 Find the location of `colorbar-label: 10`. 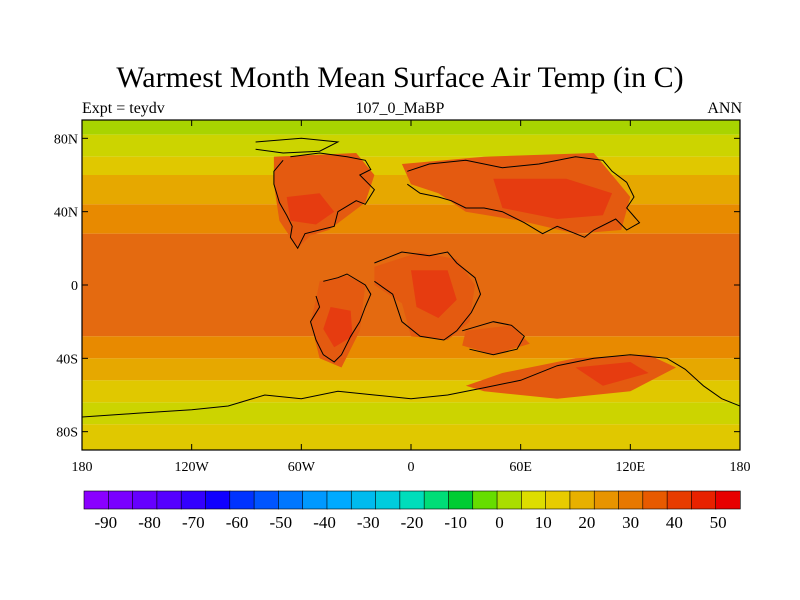

colorbar-label: 10 is located at coordinates (543, 522).